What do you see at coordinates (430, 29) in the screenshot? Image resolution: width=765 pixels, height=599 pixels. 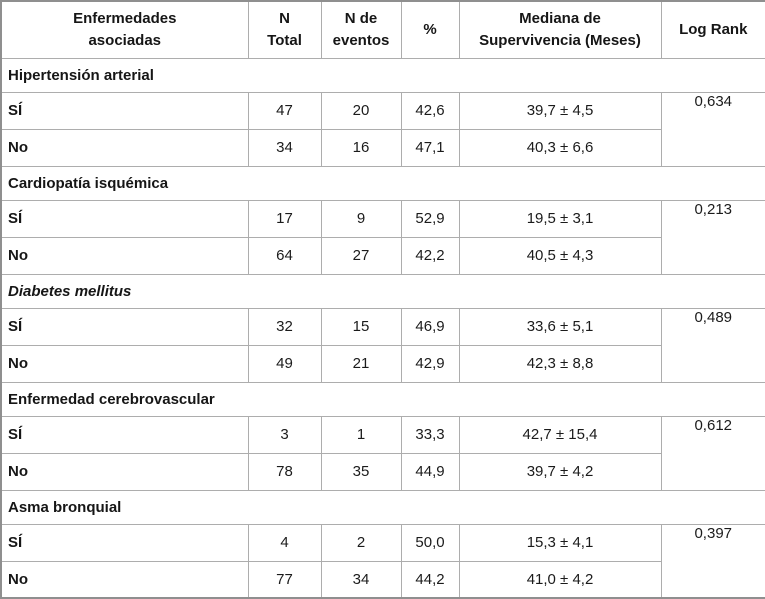 I see `column-header-percent: %` at bounding box center [430, 29].